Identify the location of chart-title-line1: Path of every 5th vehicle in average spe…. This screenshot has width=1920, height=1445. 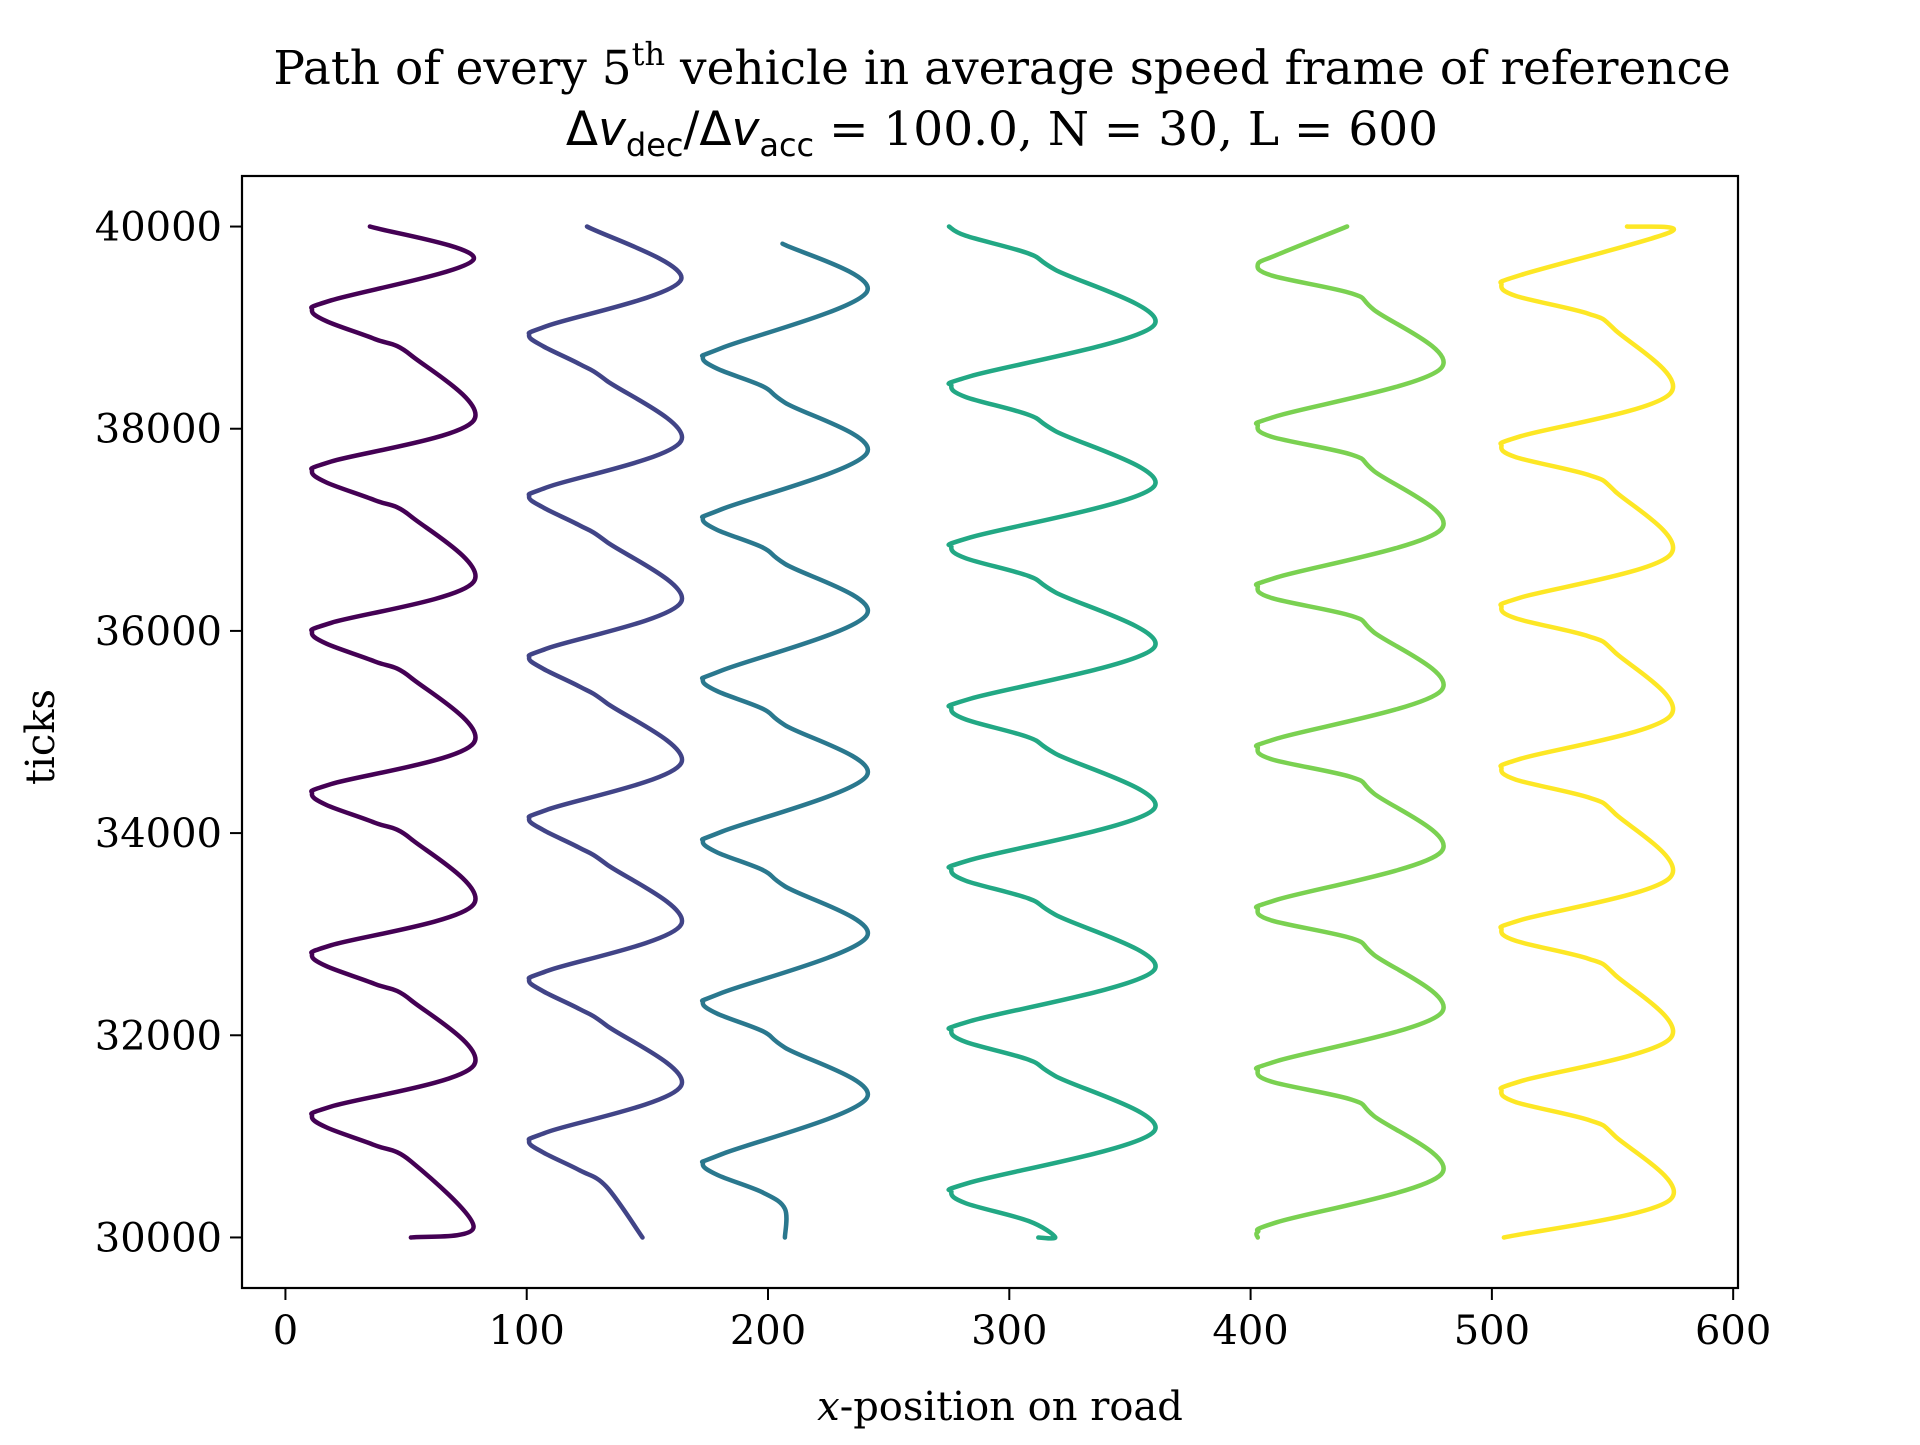
(1001, 65).